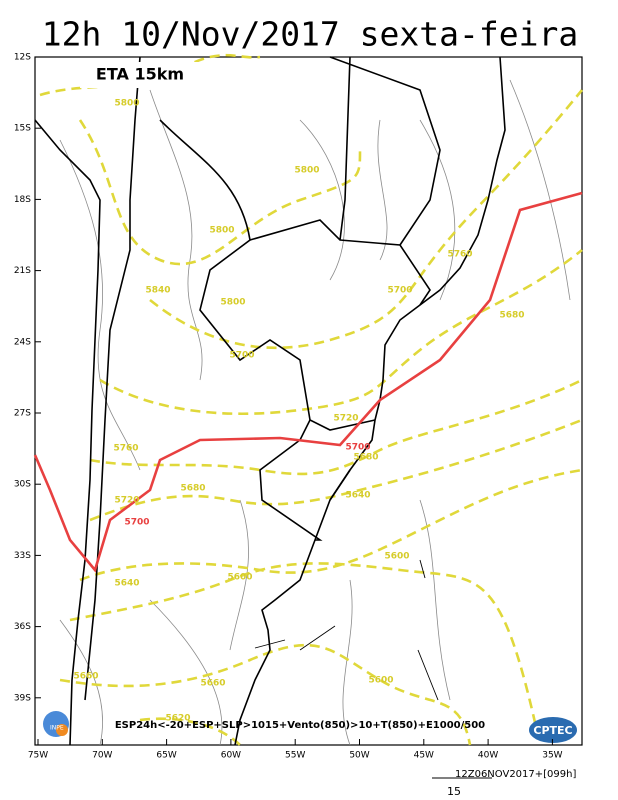  Describe the element at coordinates (22, 129) in the screenshot. I see `lat-label: 15S` at that location.